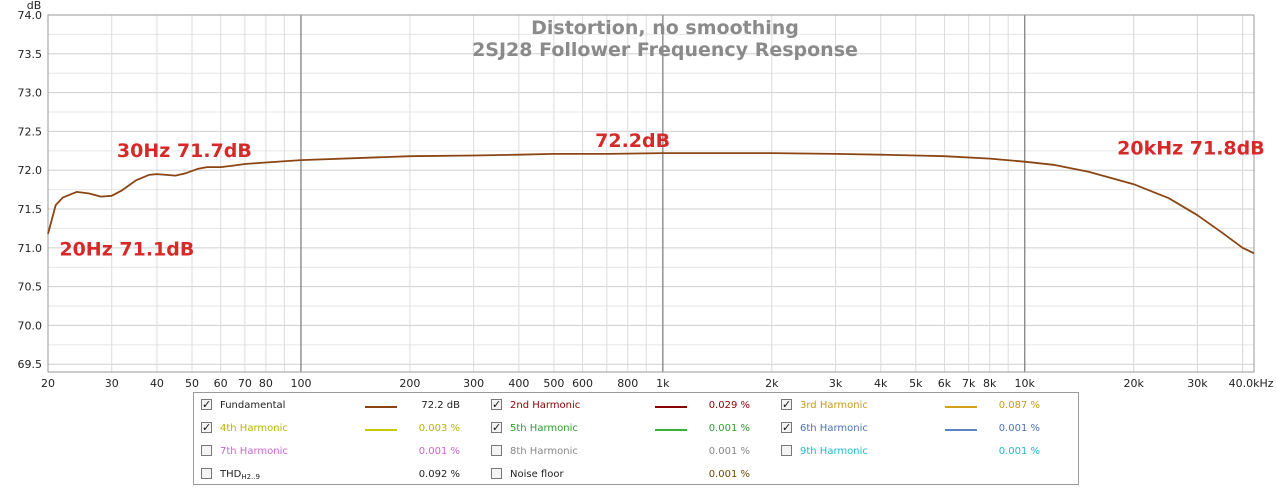 This screenshot has height=489, width=1276. Describe the element at coordinates (254, 451) in the screenshot. I see `legend-item-name: 7th Harmonic` at that location.